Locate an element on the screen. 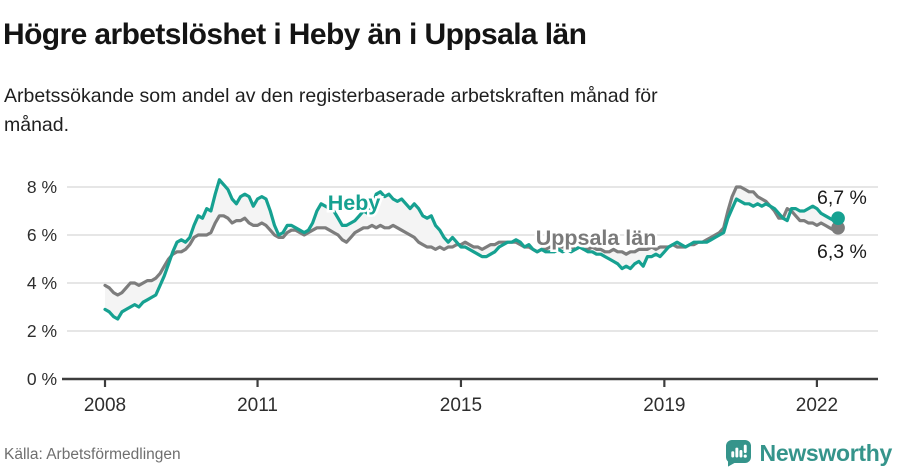 The height and width of the screenshot is (474, 900). x-tick-label: 2015 is located at coordinates (461, 405).